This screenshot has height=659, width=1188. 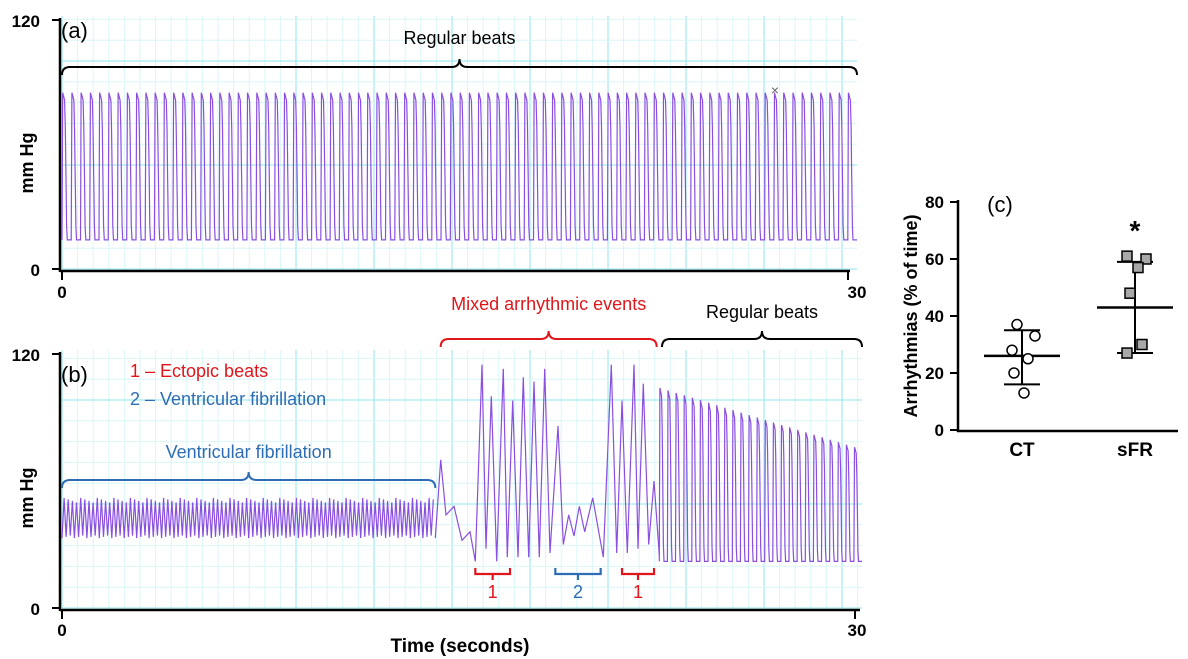 What do you see at coordinates (548, 339) in the screenshot?
I see `mixed-events-brace` at bounding box center [548, 339].